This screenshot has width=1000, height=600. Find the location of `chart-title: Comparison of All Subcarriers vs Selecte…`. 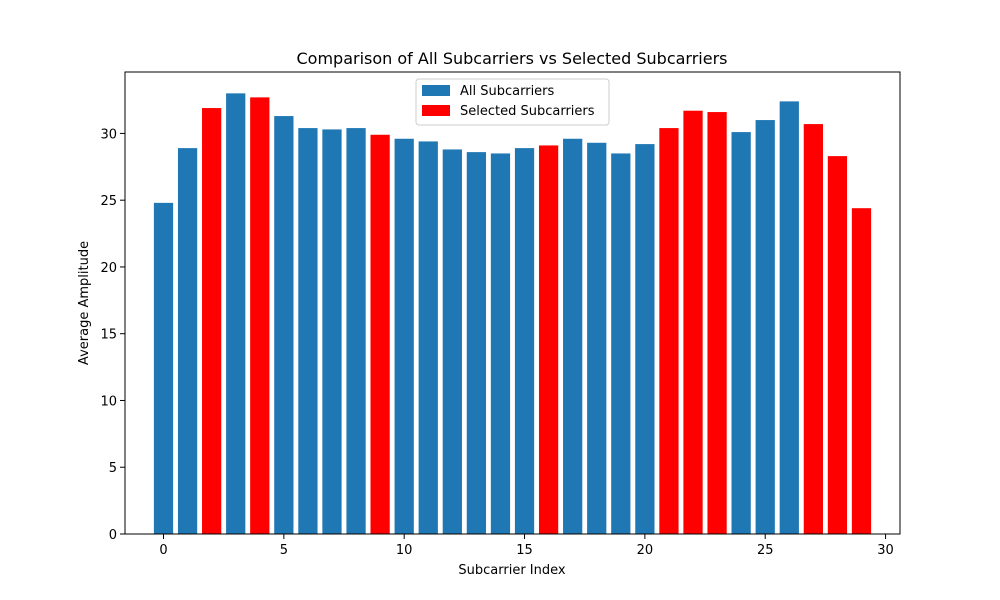

chart-title: Comparison of All Subcarriers vs Selecte… is located at coordinates (512, 58).